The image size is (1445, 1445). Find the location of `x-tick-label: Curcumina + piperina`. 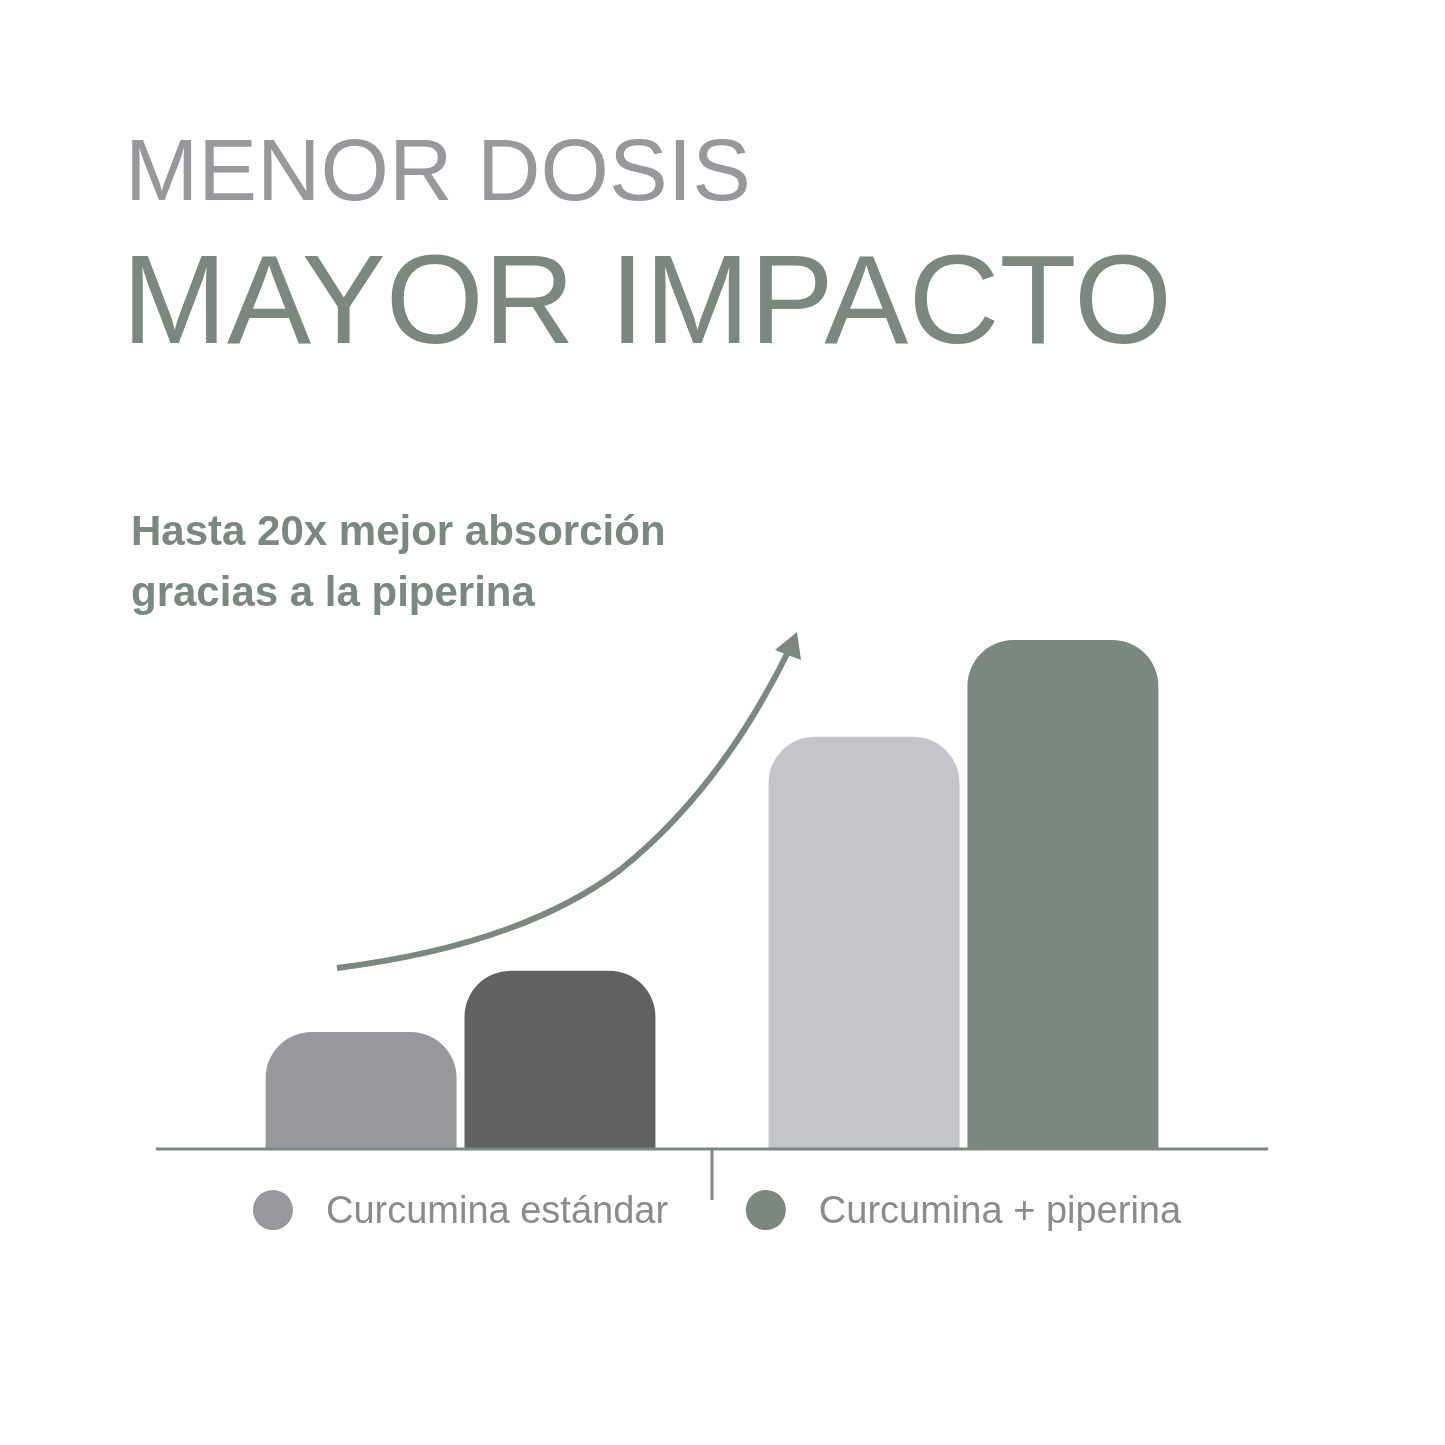

x-tick-label: Curcumina + piperina is located at coordinates (1000, 1210).